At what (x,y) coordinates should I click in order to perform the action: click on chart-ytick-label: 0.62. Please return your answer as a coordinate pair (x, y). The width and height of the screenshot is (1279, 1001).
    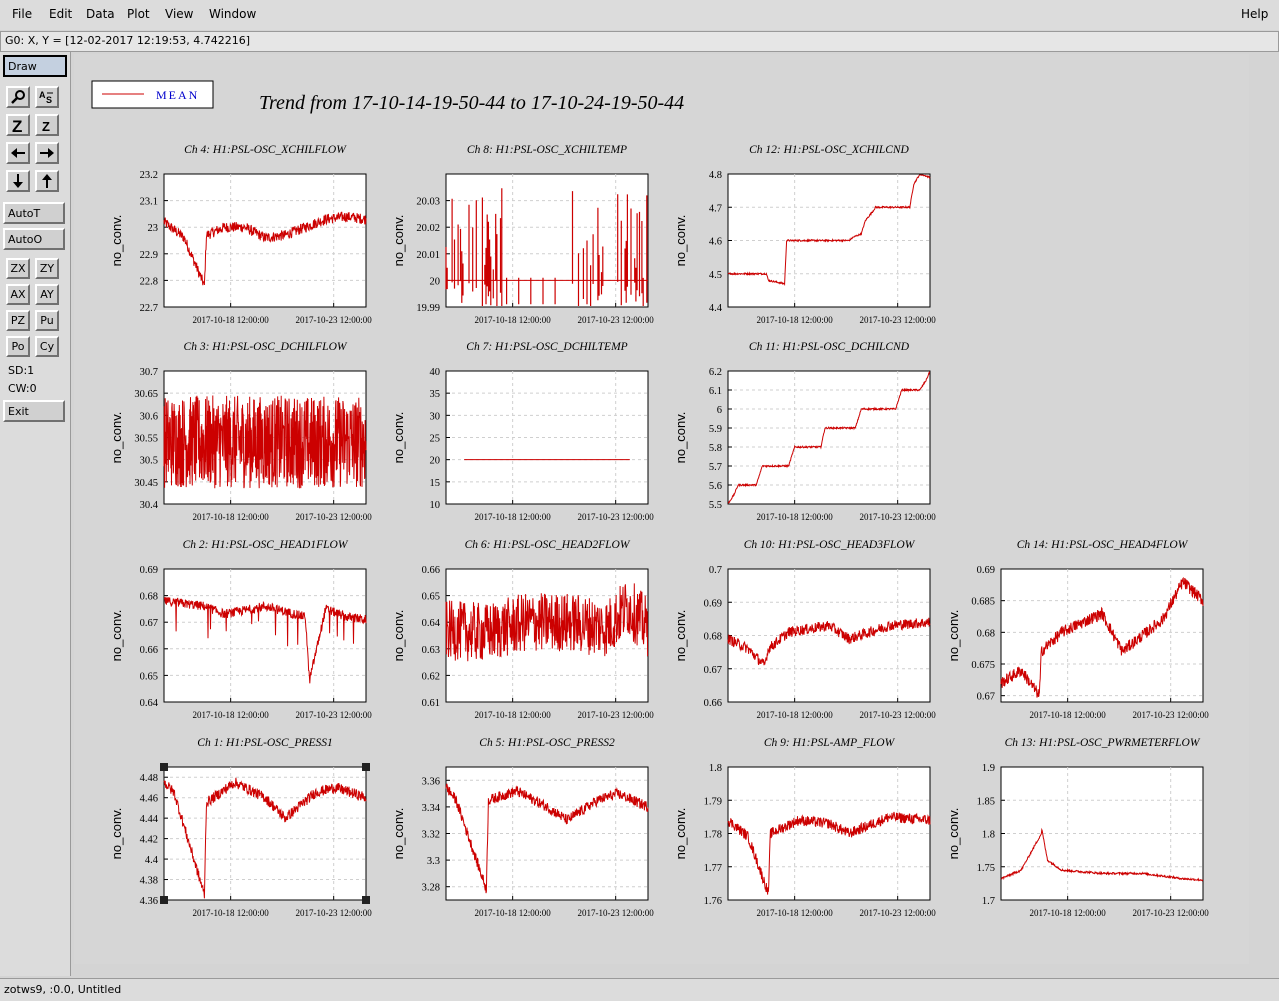
    Looking at the image, I should click on (431, 676).